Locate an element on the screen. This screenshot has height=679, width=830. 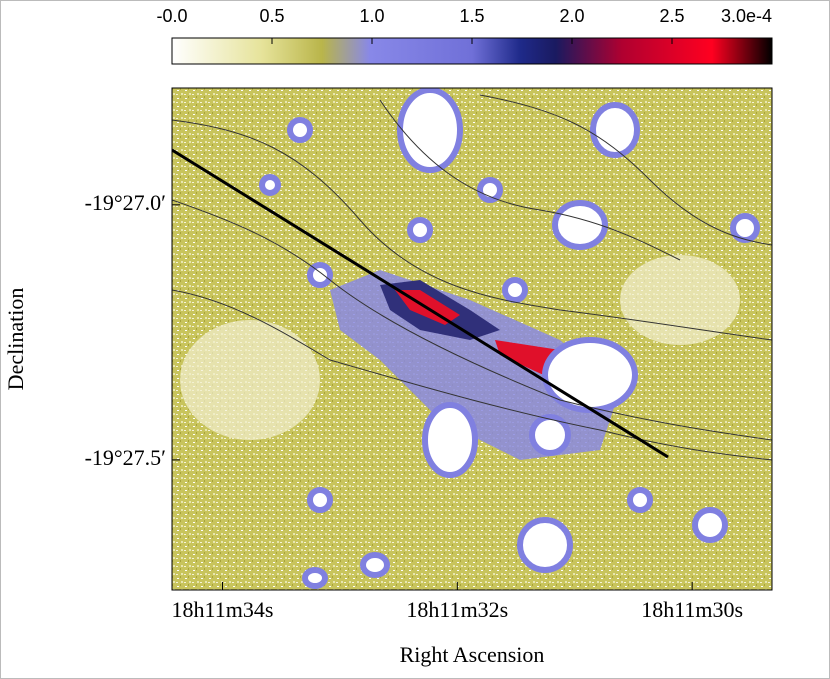
colorbar-tick-label: 2.5 is located at coordinates (671, 16).